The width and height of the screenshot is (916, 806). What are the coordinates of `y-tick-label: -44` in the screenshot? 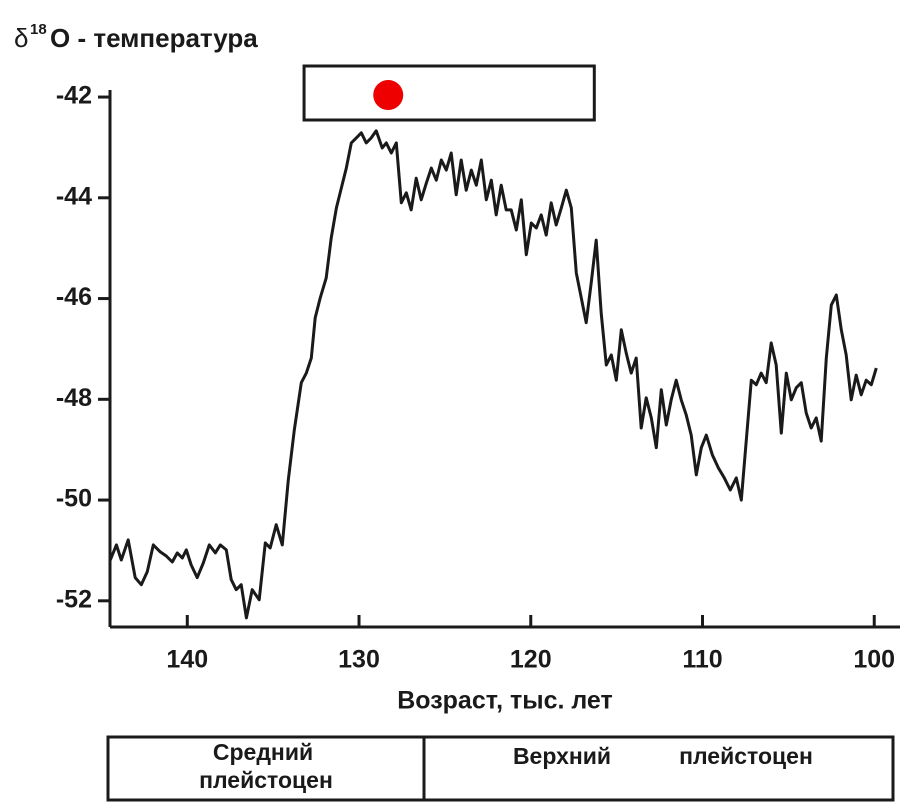 It's located at (74, 196).